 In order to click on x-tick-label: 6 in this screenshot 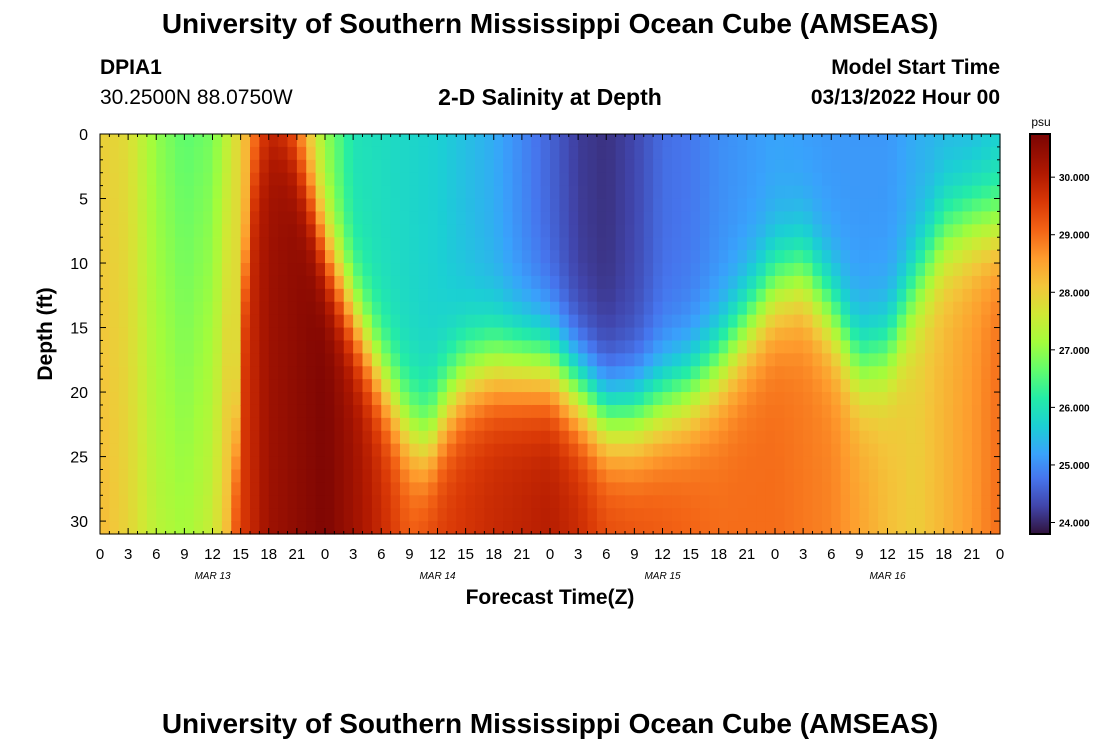, I will do `click(381, 554)`.